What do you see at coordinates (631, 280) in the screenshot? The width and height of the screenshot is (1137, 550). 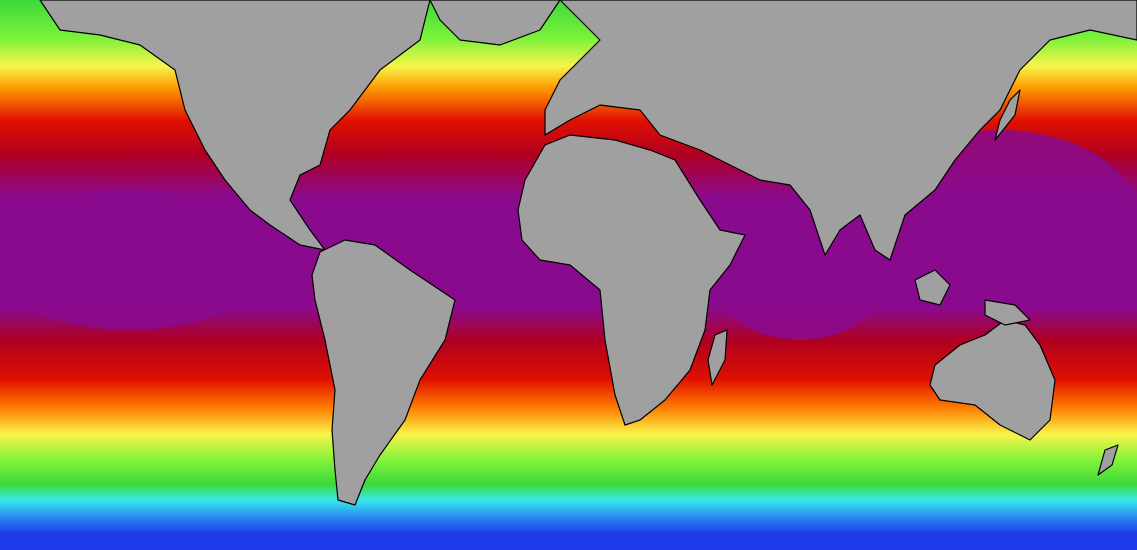 I see `africa` at bounding box center [631, 280].